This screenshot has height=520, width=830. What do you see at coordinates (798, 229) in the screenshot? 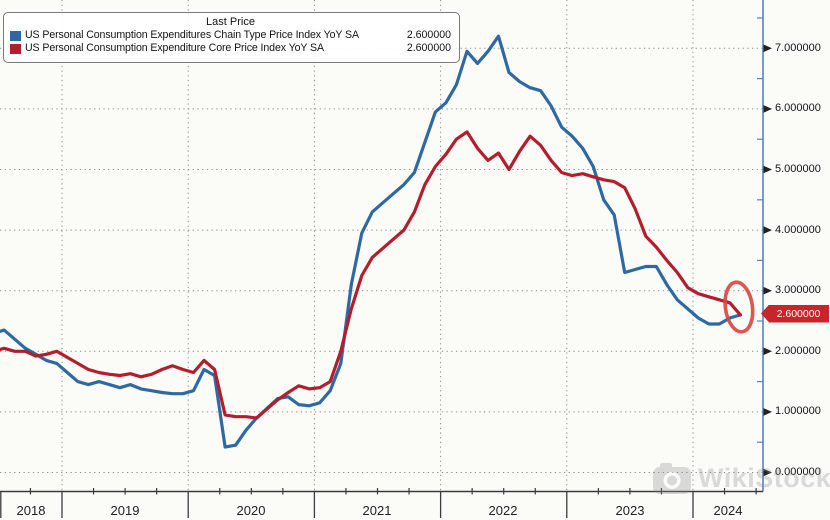
I see `y-axis-label: 4.000000` at bounding box center [798, 229].